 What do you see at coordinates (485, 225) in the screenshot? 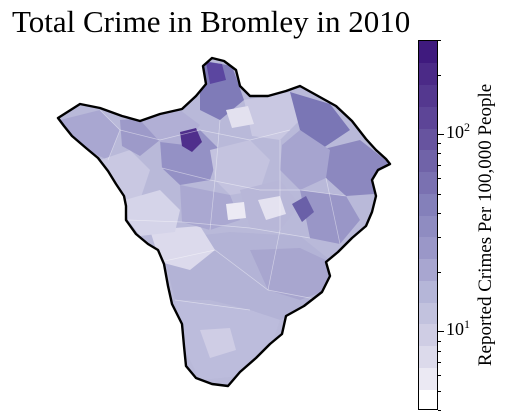
I see `colorbar-label: Reported Crimes Per 100,000 People` at bounding box center [485, 225].